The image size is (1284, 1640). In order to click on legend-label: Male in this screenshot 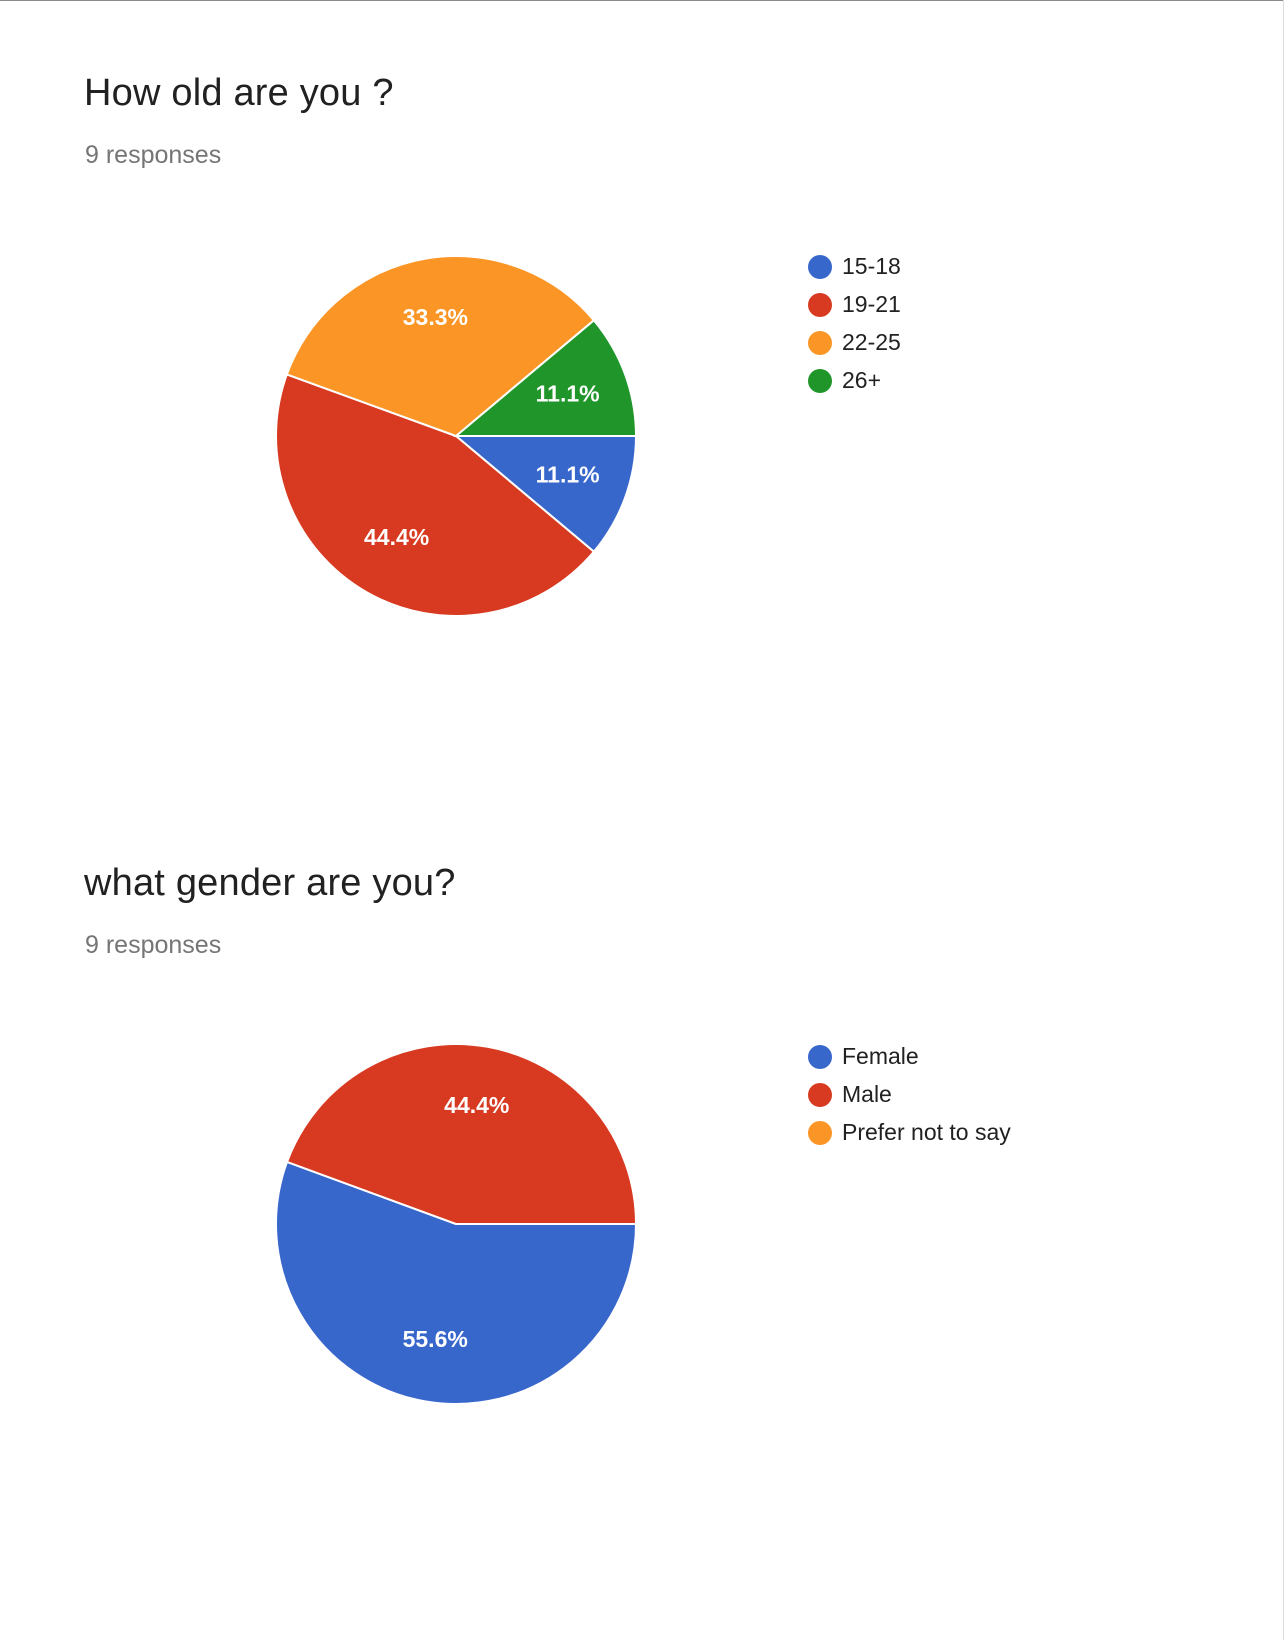, I will do `click(867, 1094)`.